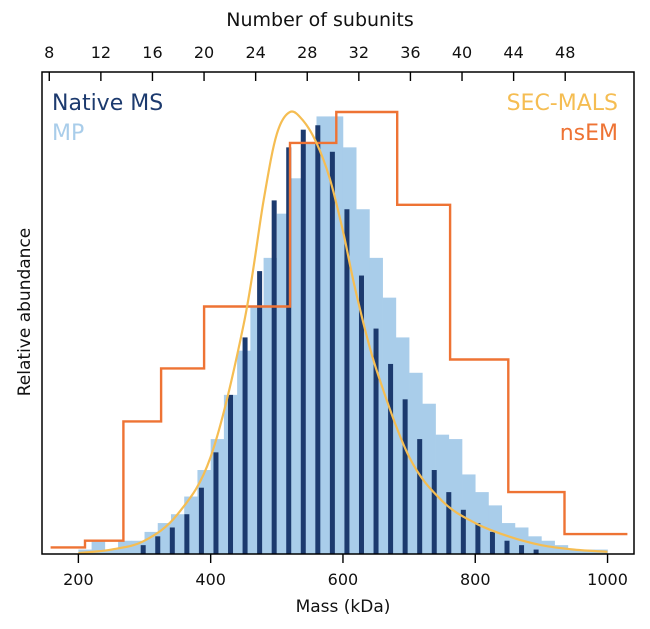 The image size is (650, 629). I want to click on y-axis-title: Relative abundance, so click(25, 312).